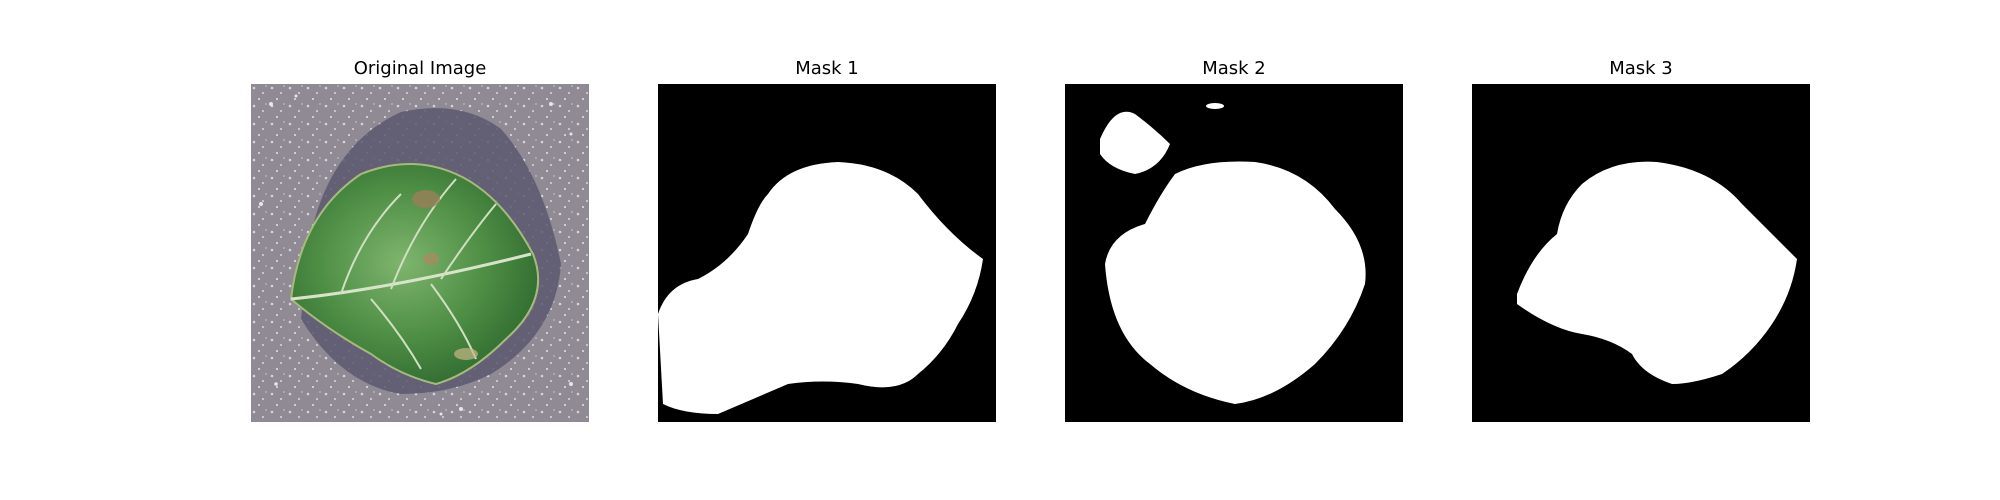 Image resolution: width=2000 pixels, height=500 pixels. What do you see at coordinates (827, 68) in the screenshot?
I see `panel-title: Mask 1` at bounding box center [827, 68].